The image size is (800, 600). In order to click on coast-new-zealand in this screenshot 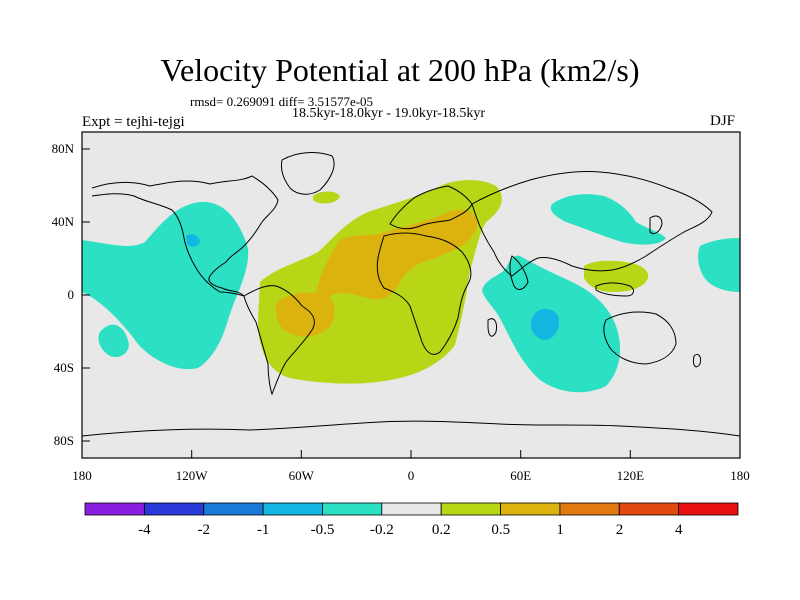, I will do `click(697, 360)`.